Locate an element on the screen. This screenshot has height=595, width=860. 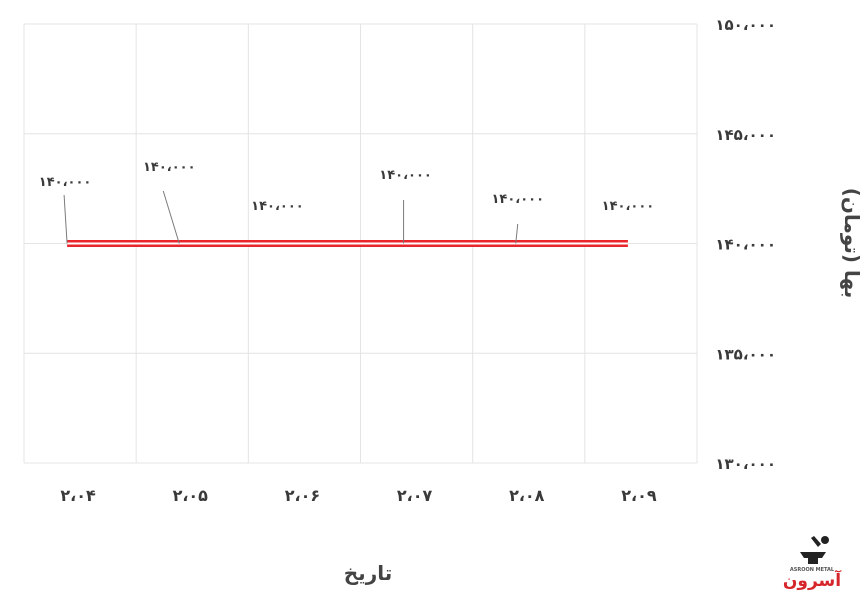
x-tick-label: ۲،۰۶ is located at coordinates (302, 495).